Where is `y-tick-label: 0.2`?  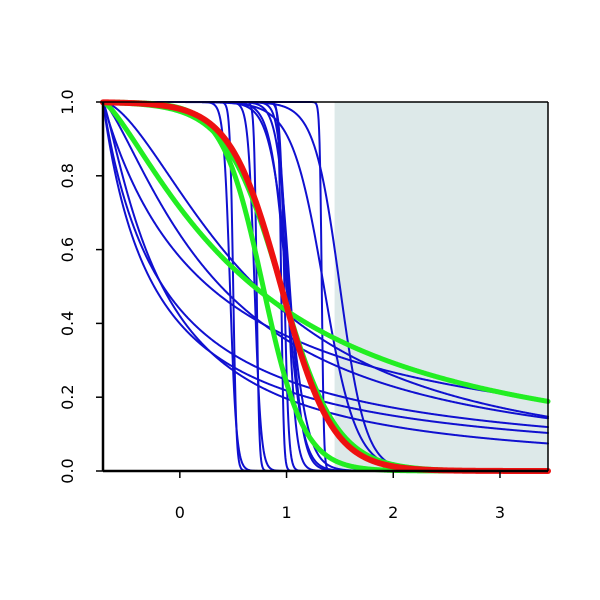 y-tick-label: 0.2 is located at coordinates (67, 396).